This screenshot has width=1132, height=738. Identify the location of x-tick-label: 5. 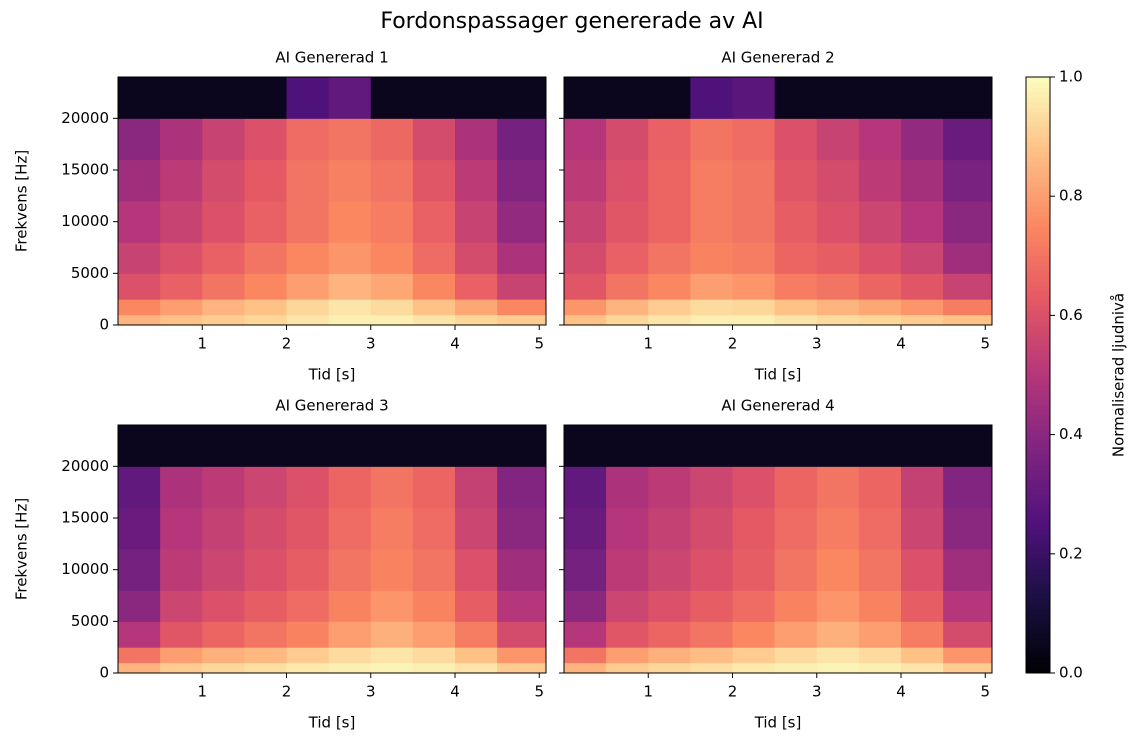
(985, 344).